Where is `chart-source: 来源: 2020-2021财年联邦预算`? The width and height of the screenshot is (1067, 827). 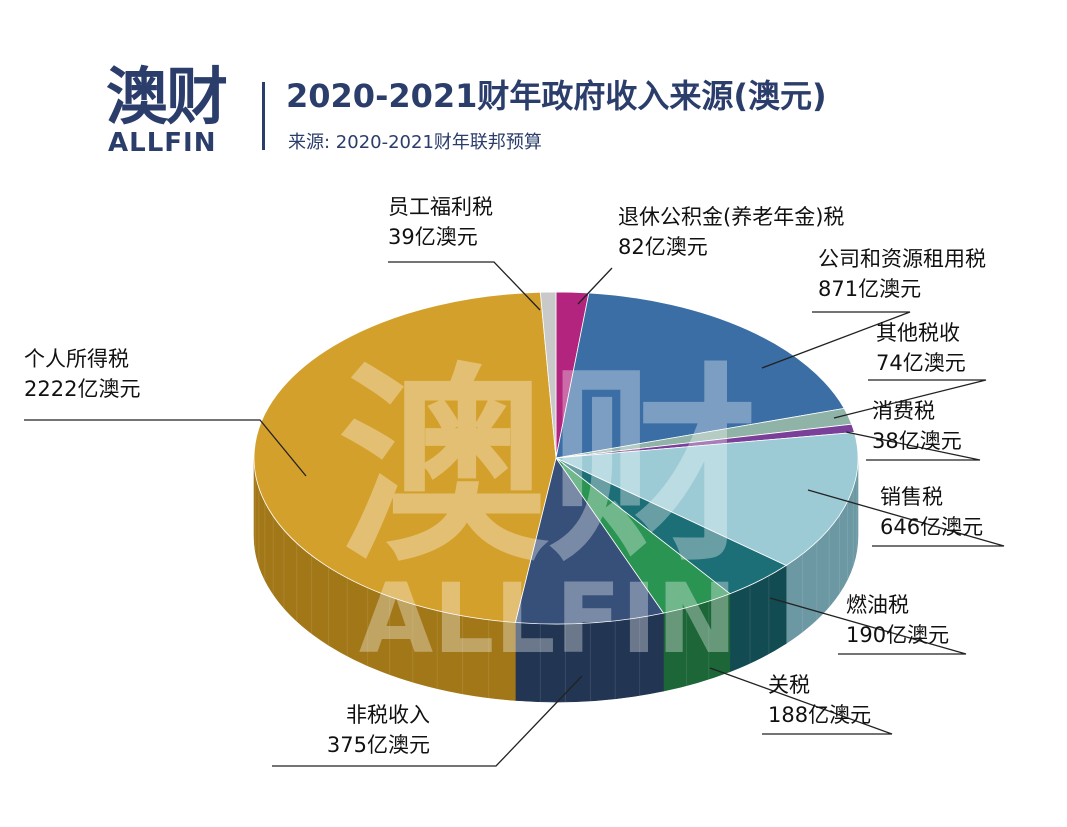
chart-source: 来源: 2020-2021财年联邦预算 is located at coordinates (415, 142).